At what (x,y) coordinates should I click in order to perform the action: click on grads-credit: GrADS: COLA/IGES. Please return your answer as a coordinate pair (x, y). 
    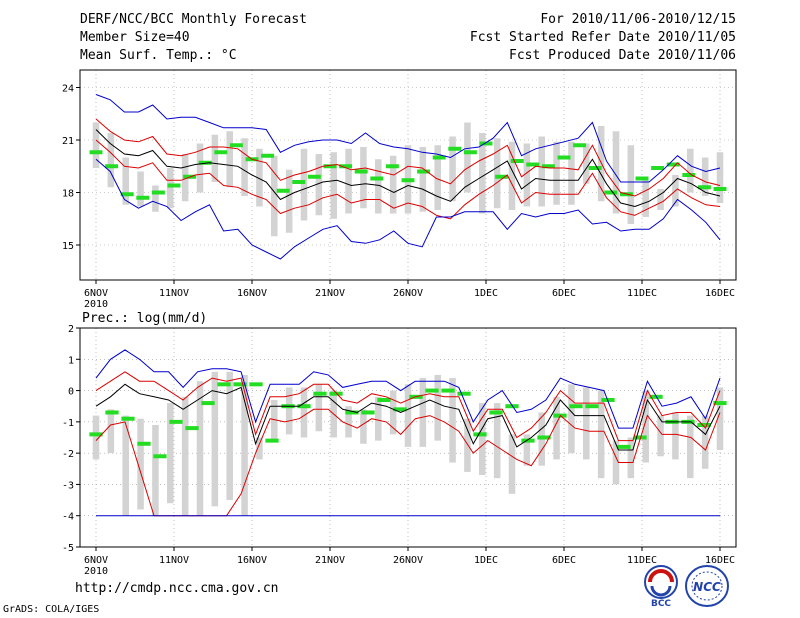
    Looking at the image, I should click on (51, 609).